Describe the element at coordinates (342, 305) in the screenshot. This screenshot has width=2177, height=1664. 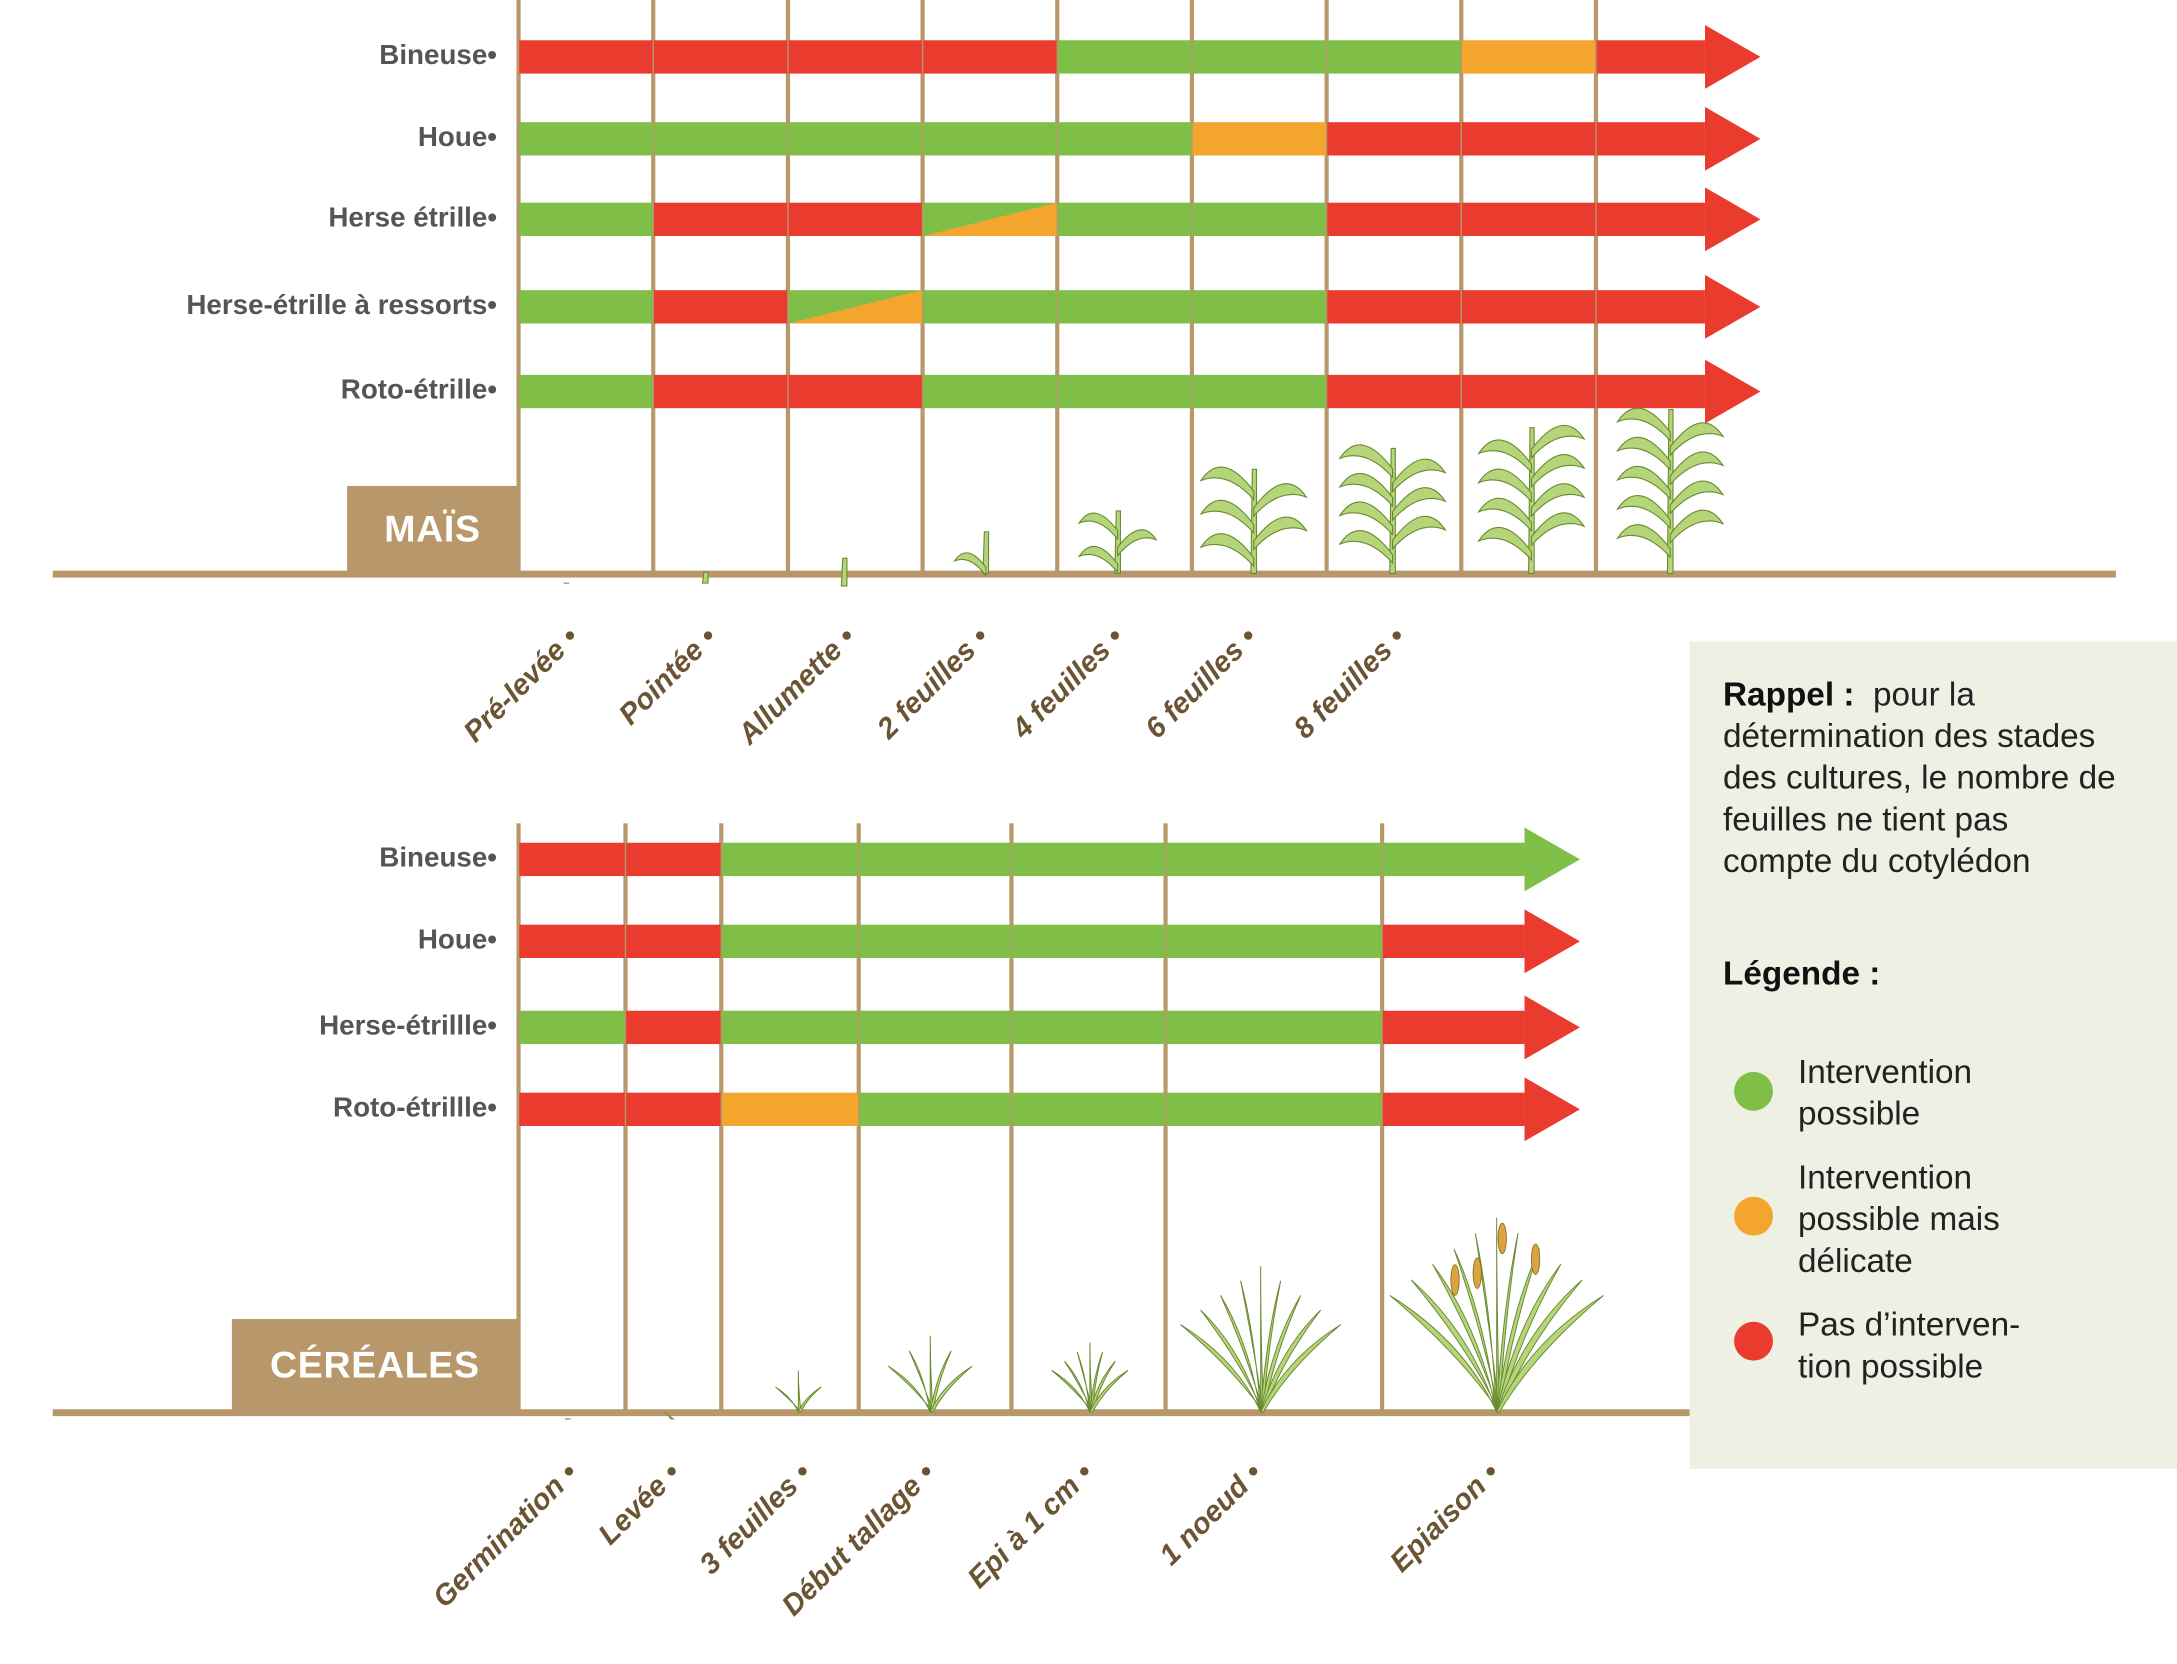
I see `row-label-3: Herse-étrille à ressorts•` at that location.